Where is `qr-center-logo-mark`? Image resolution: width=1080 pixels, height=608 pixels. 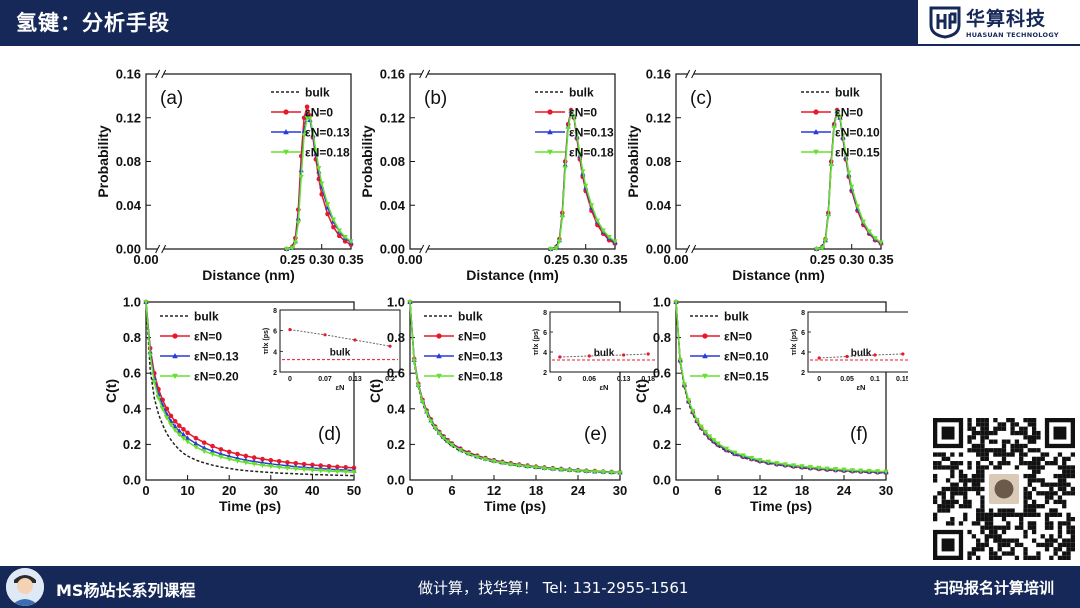
qr-center-logo-mark is located at coordinates (1004, 489).